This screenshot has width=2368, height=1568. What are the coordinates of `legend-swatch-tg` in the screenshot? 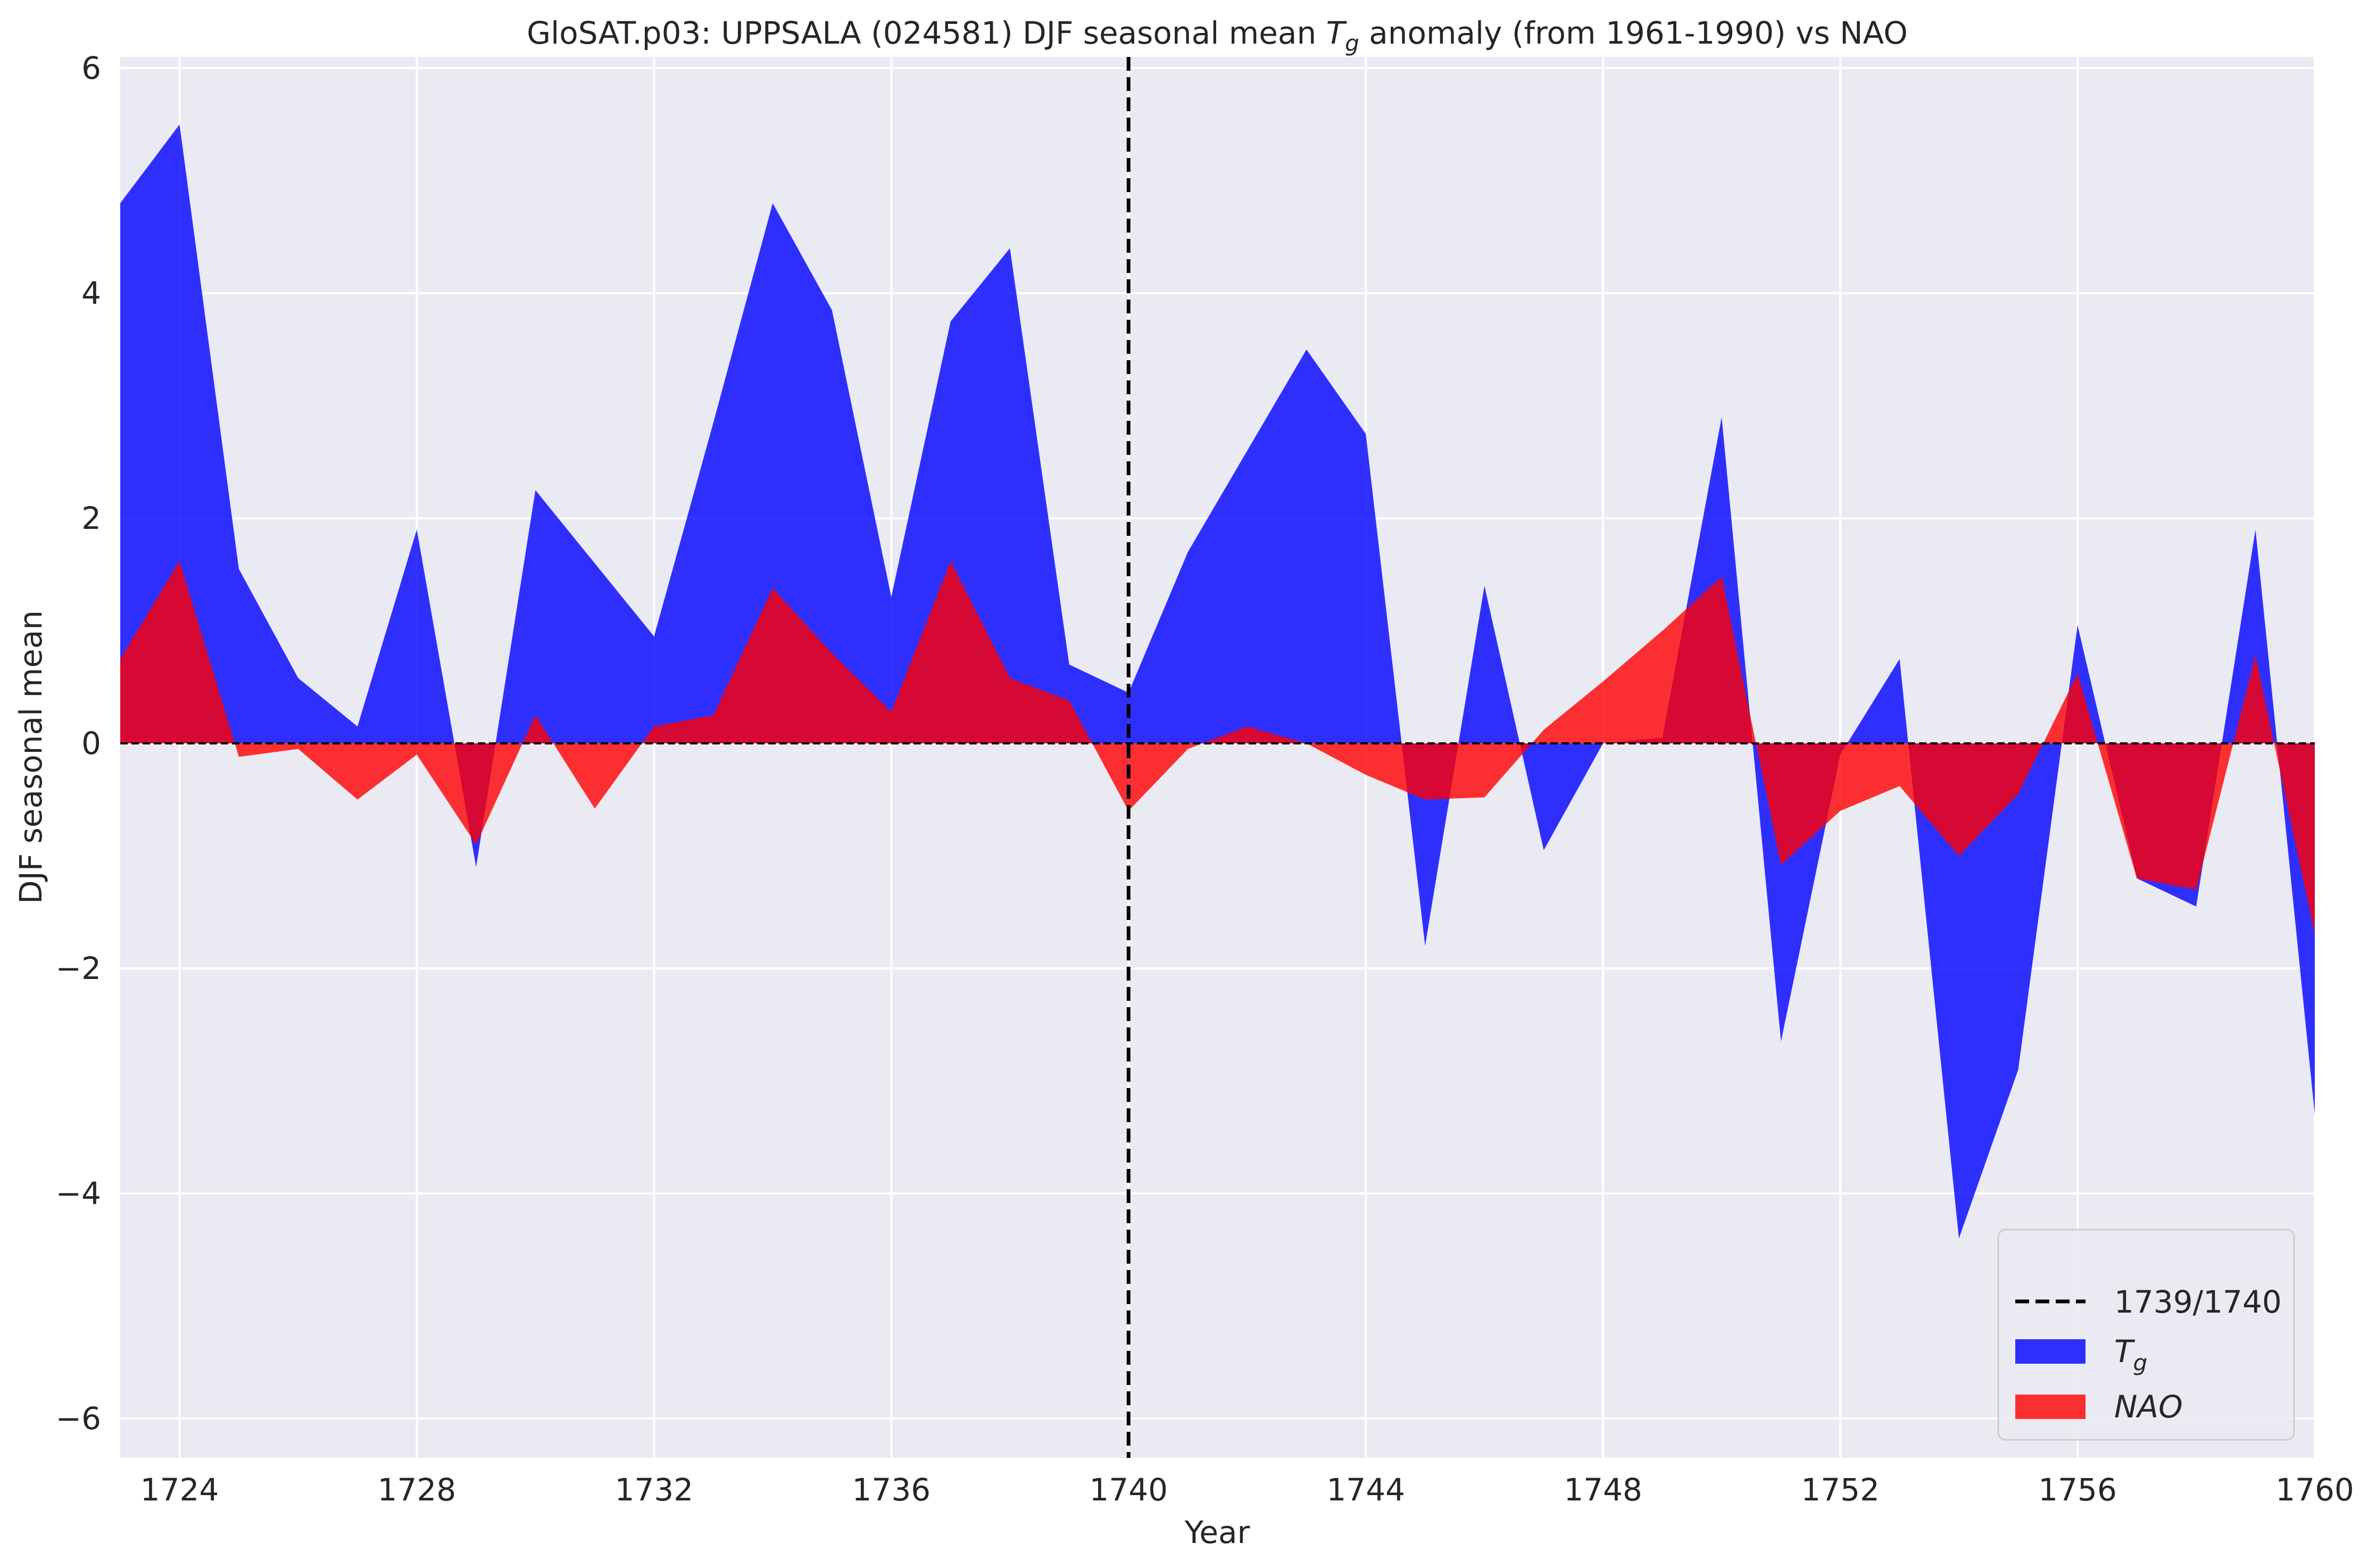 It's located at (2050, 1351).